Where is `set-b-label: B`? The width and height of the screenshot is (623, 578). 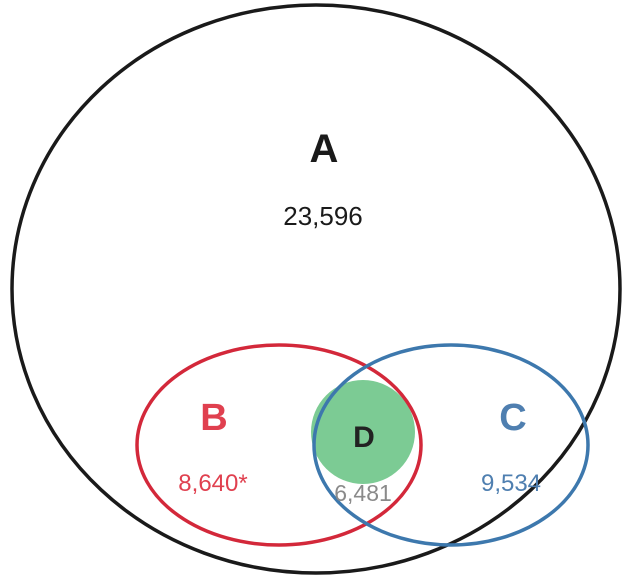 set-b-label: B is located at coordinates (213, 418).